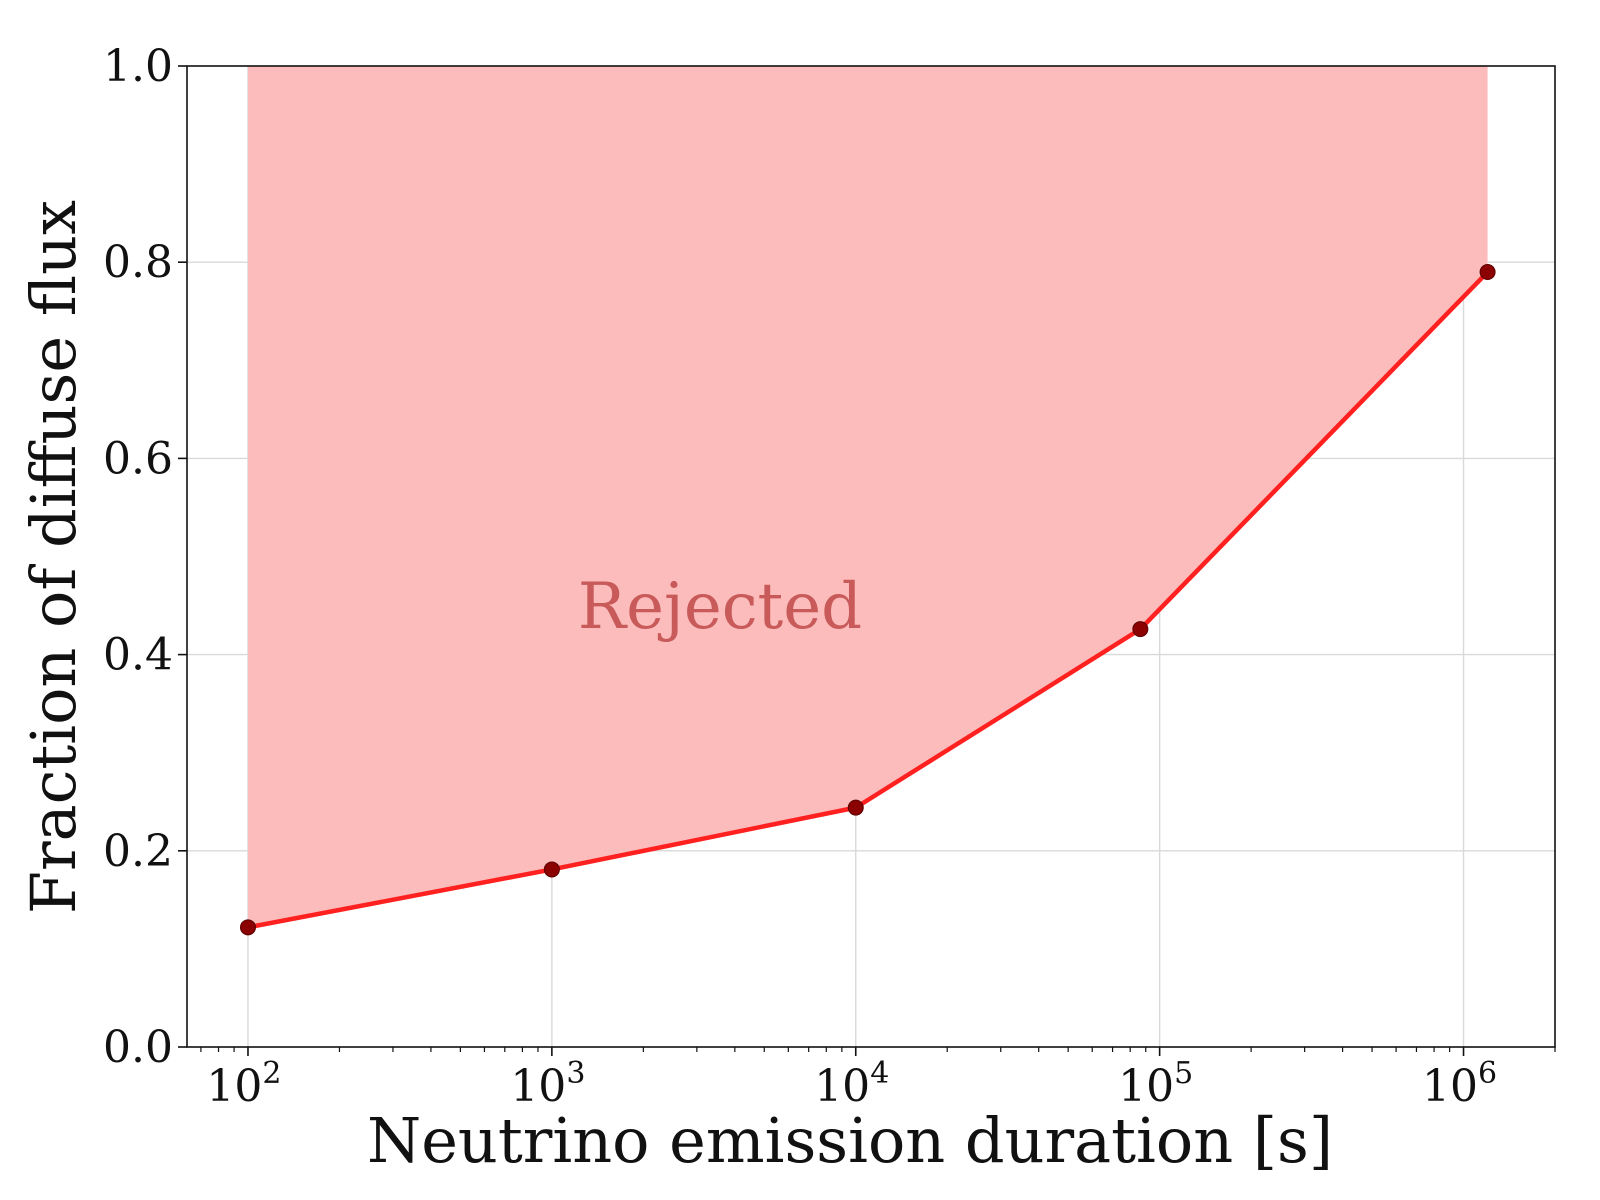  What do you see at coordinates (1459, 1084) in the screenshot?
I see `x-tick-label: 10⁶` at bounding box center [1459, 1084].